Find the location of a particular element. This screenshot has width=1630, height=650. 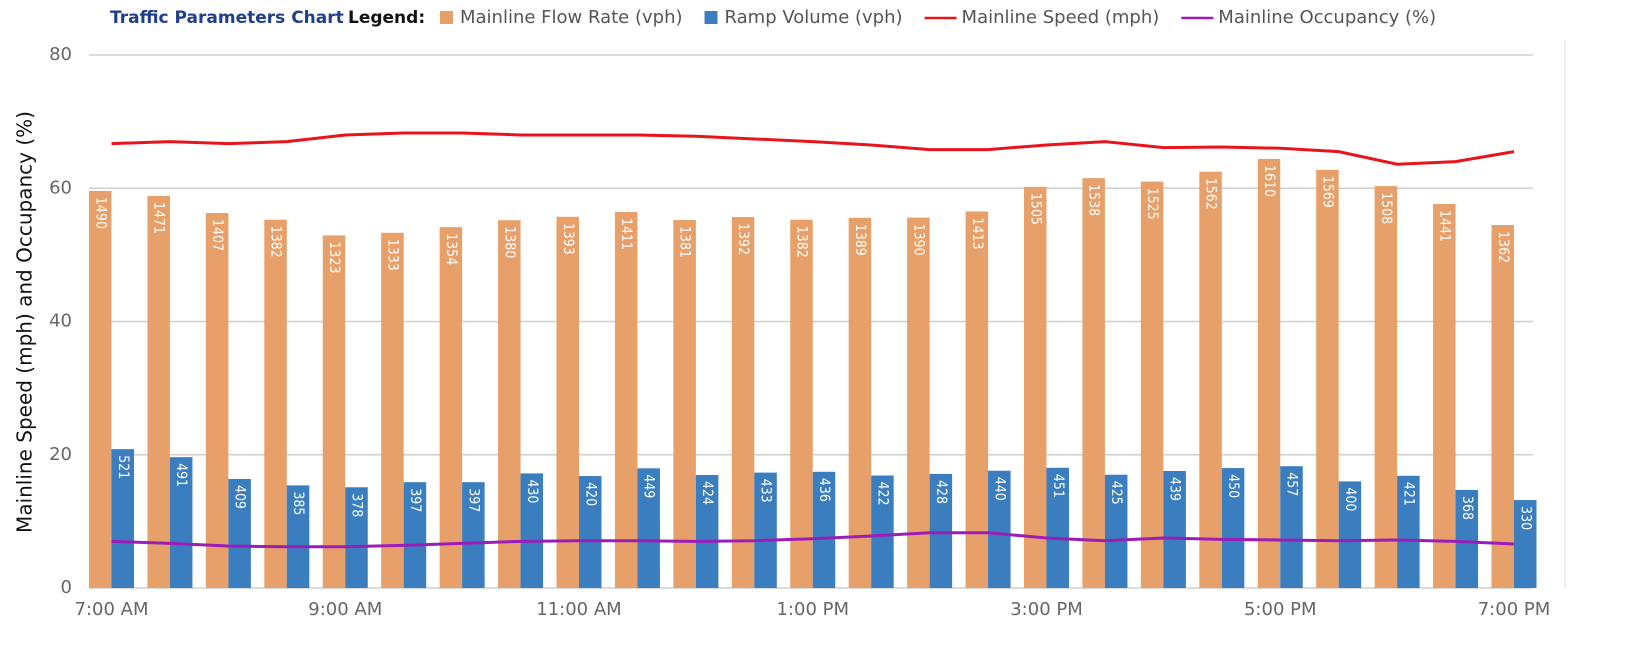

data-label: 436 is located at coordinates (824, 490).